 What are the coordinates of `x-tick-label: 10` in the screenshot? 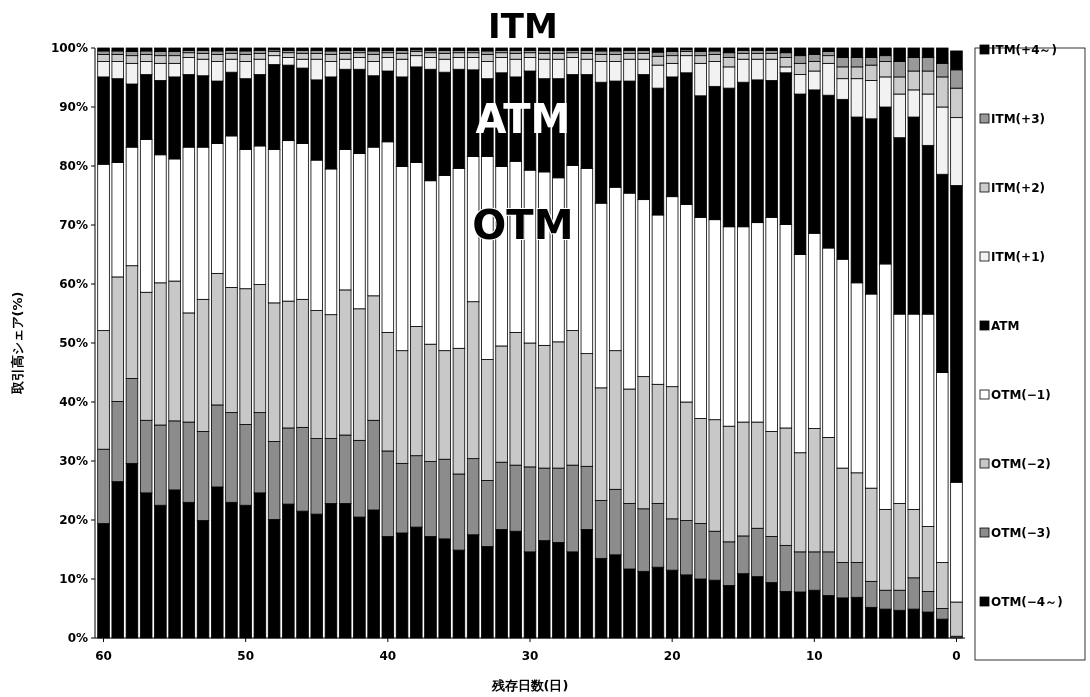 It's located at (814, 656).